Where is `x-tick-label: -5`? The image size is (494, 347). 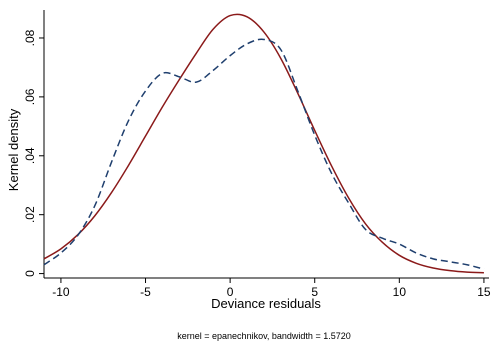 x-tick-label: -5 is located at coordinates (145, 292).